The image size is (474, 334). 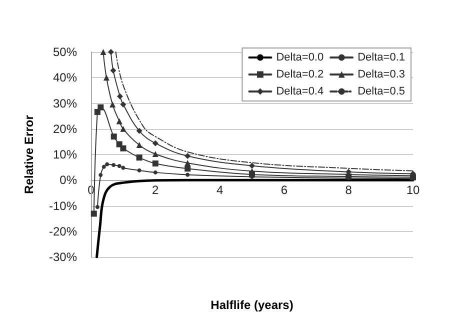 I want to click on x-tick-label: 6, so click(x=284, y=190).